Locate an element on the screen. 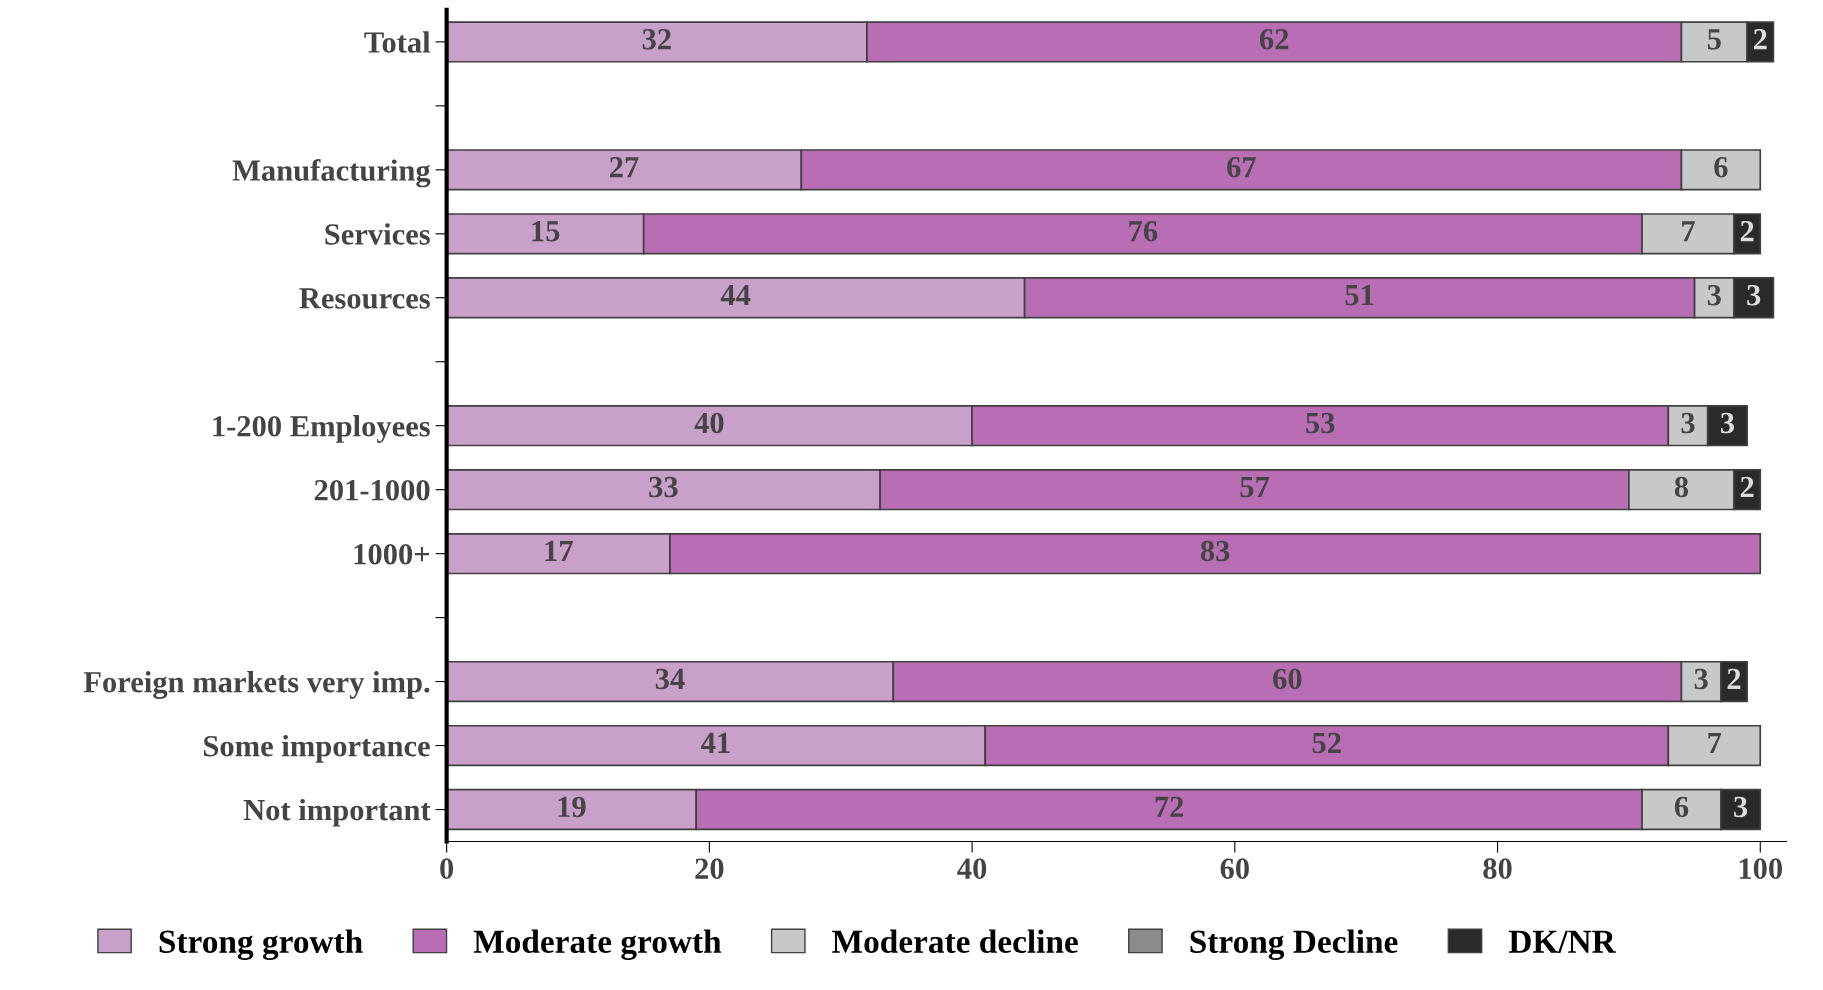 The height and width of the screenshot is (990, 1823). data-label: 83 is located at coordinates (1215, 551).